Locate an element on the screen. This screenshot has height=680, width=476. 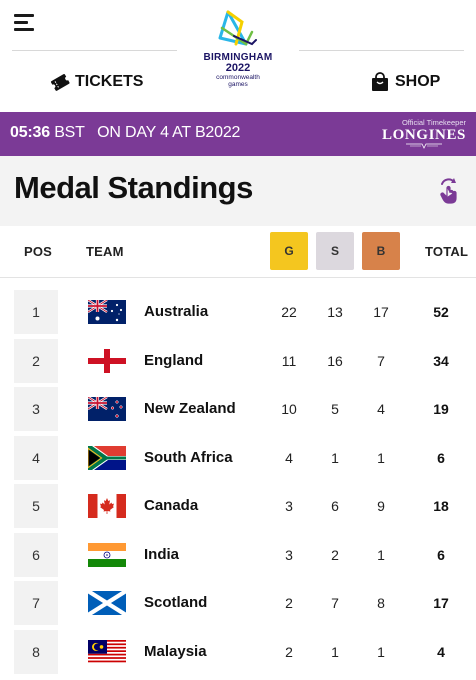
row-total: 18 is located at coordinates (441, 506).